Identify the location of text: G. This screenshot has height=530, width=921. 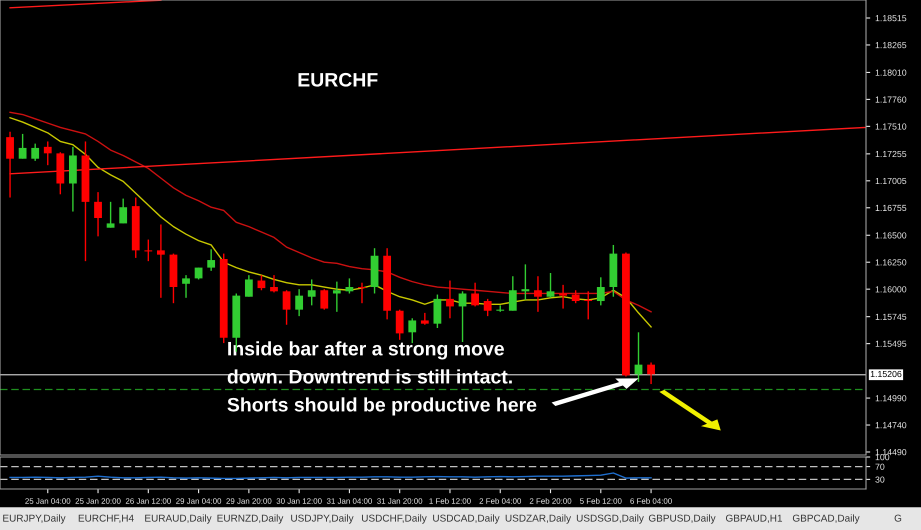
(898, 518).